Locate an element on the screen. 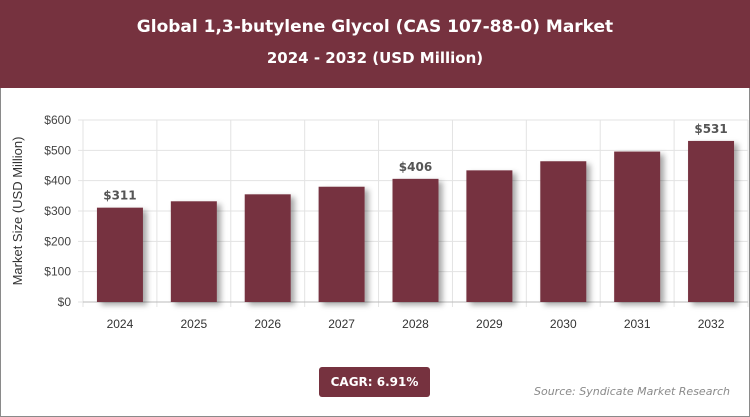  x-tick-label: 2026 is located at coordinates (267, 324).